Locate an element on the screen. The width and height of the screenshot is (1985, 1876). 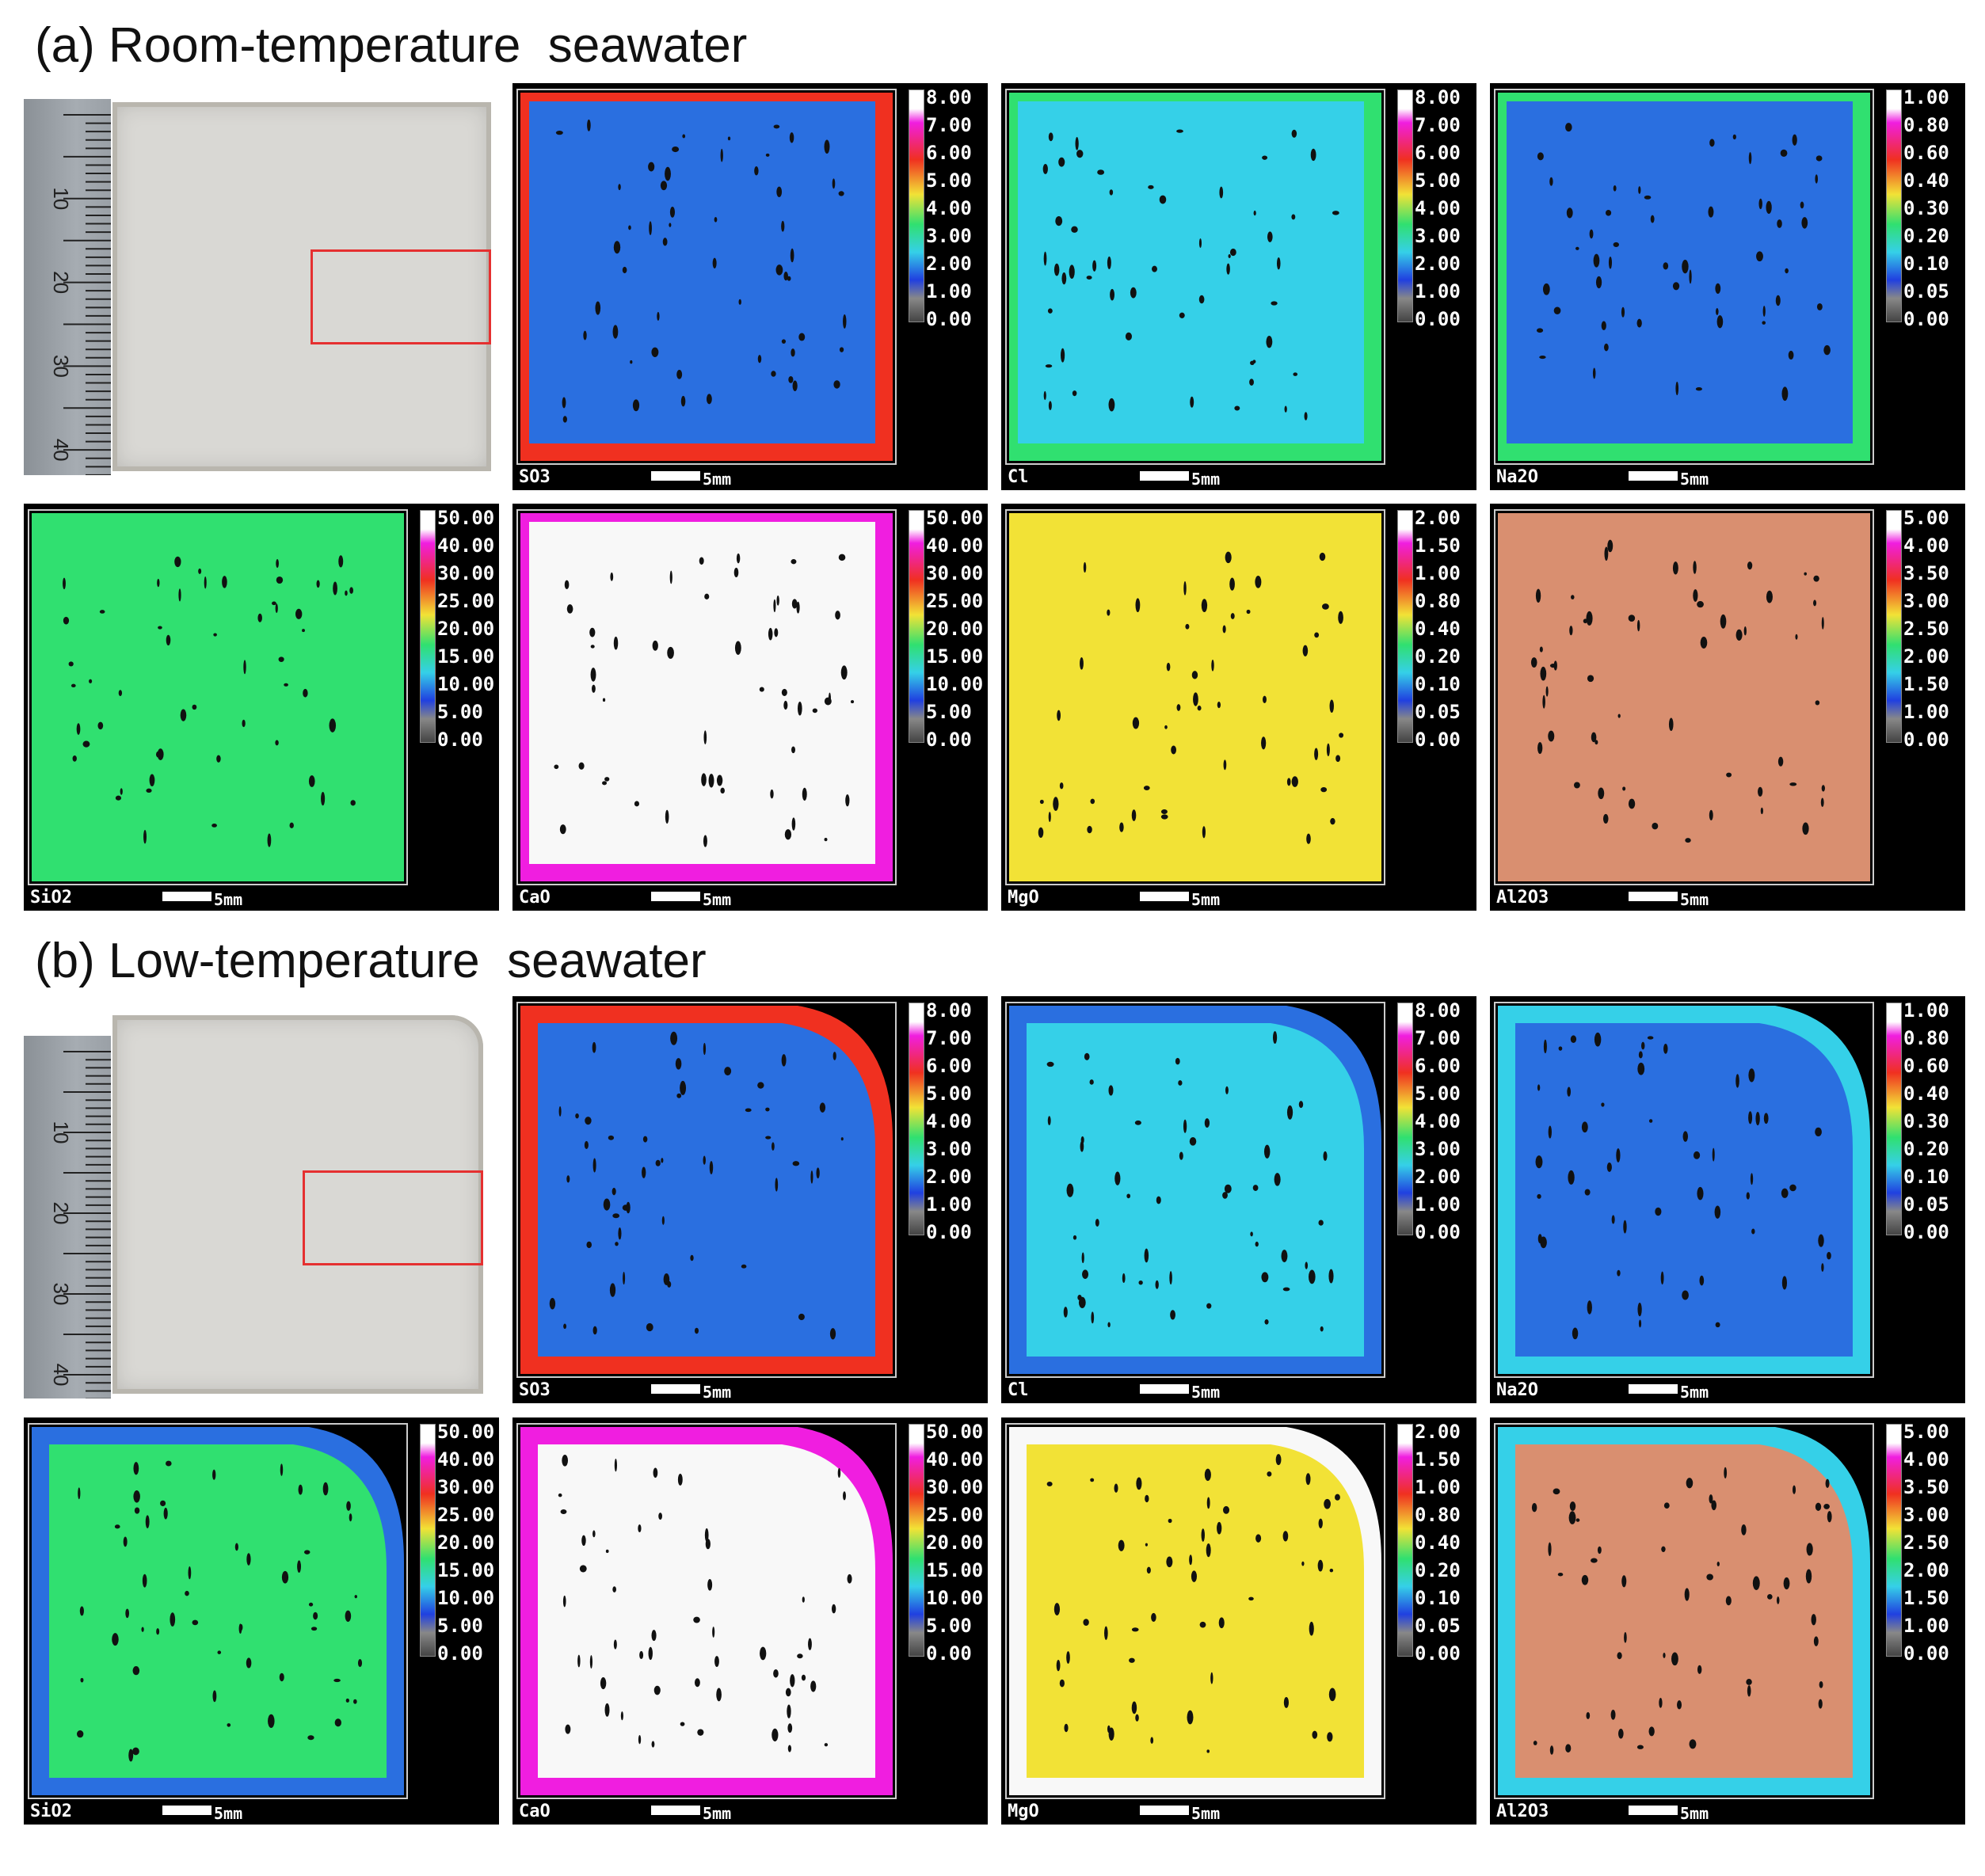
color-scale-tick: 2.50 is located at coordinates (1926, 1543).